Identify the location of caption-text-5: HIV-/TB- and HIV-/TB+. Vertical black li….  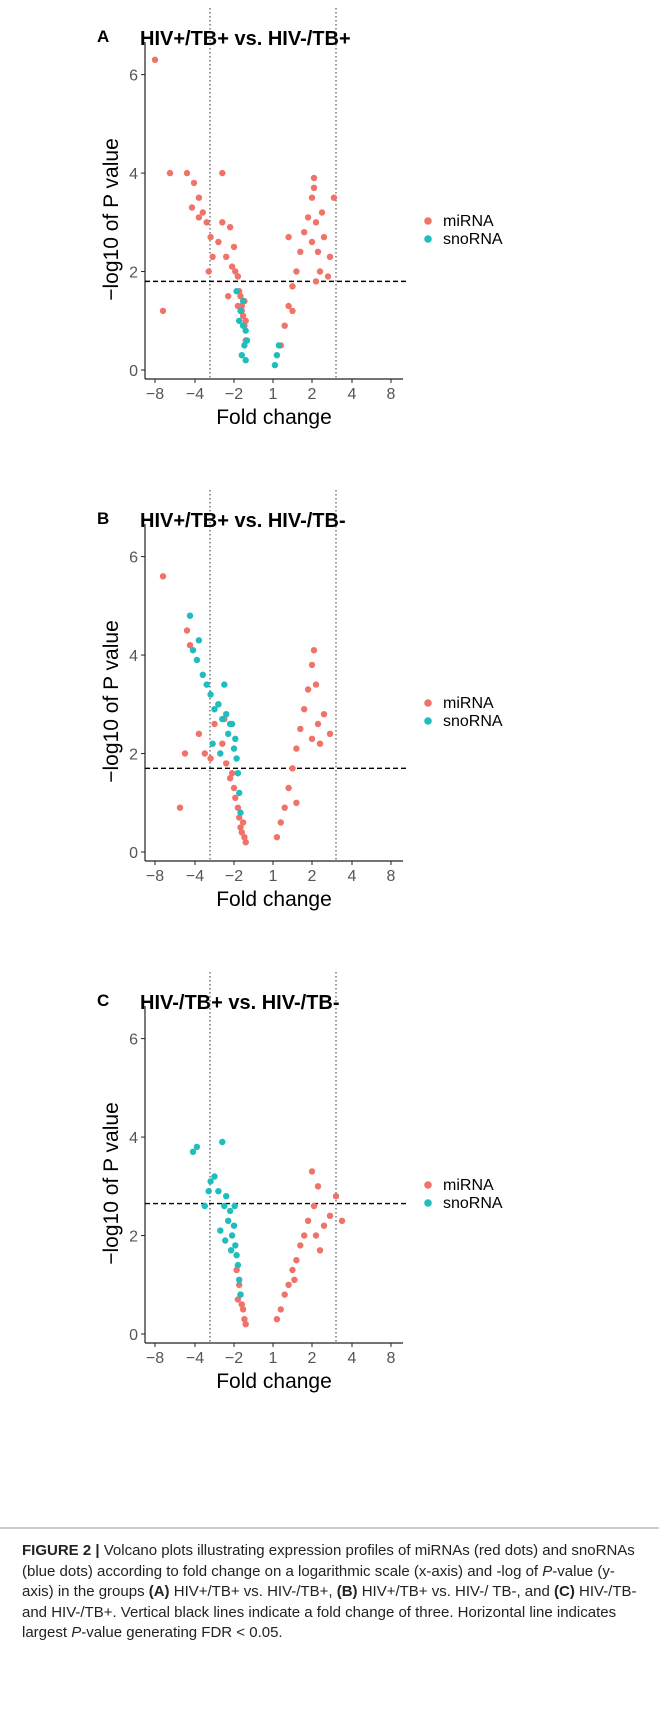
(329, 1612).